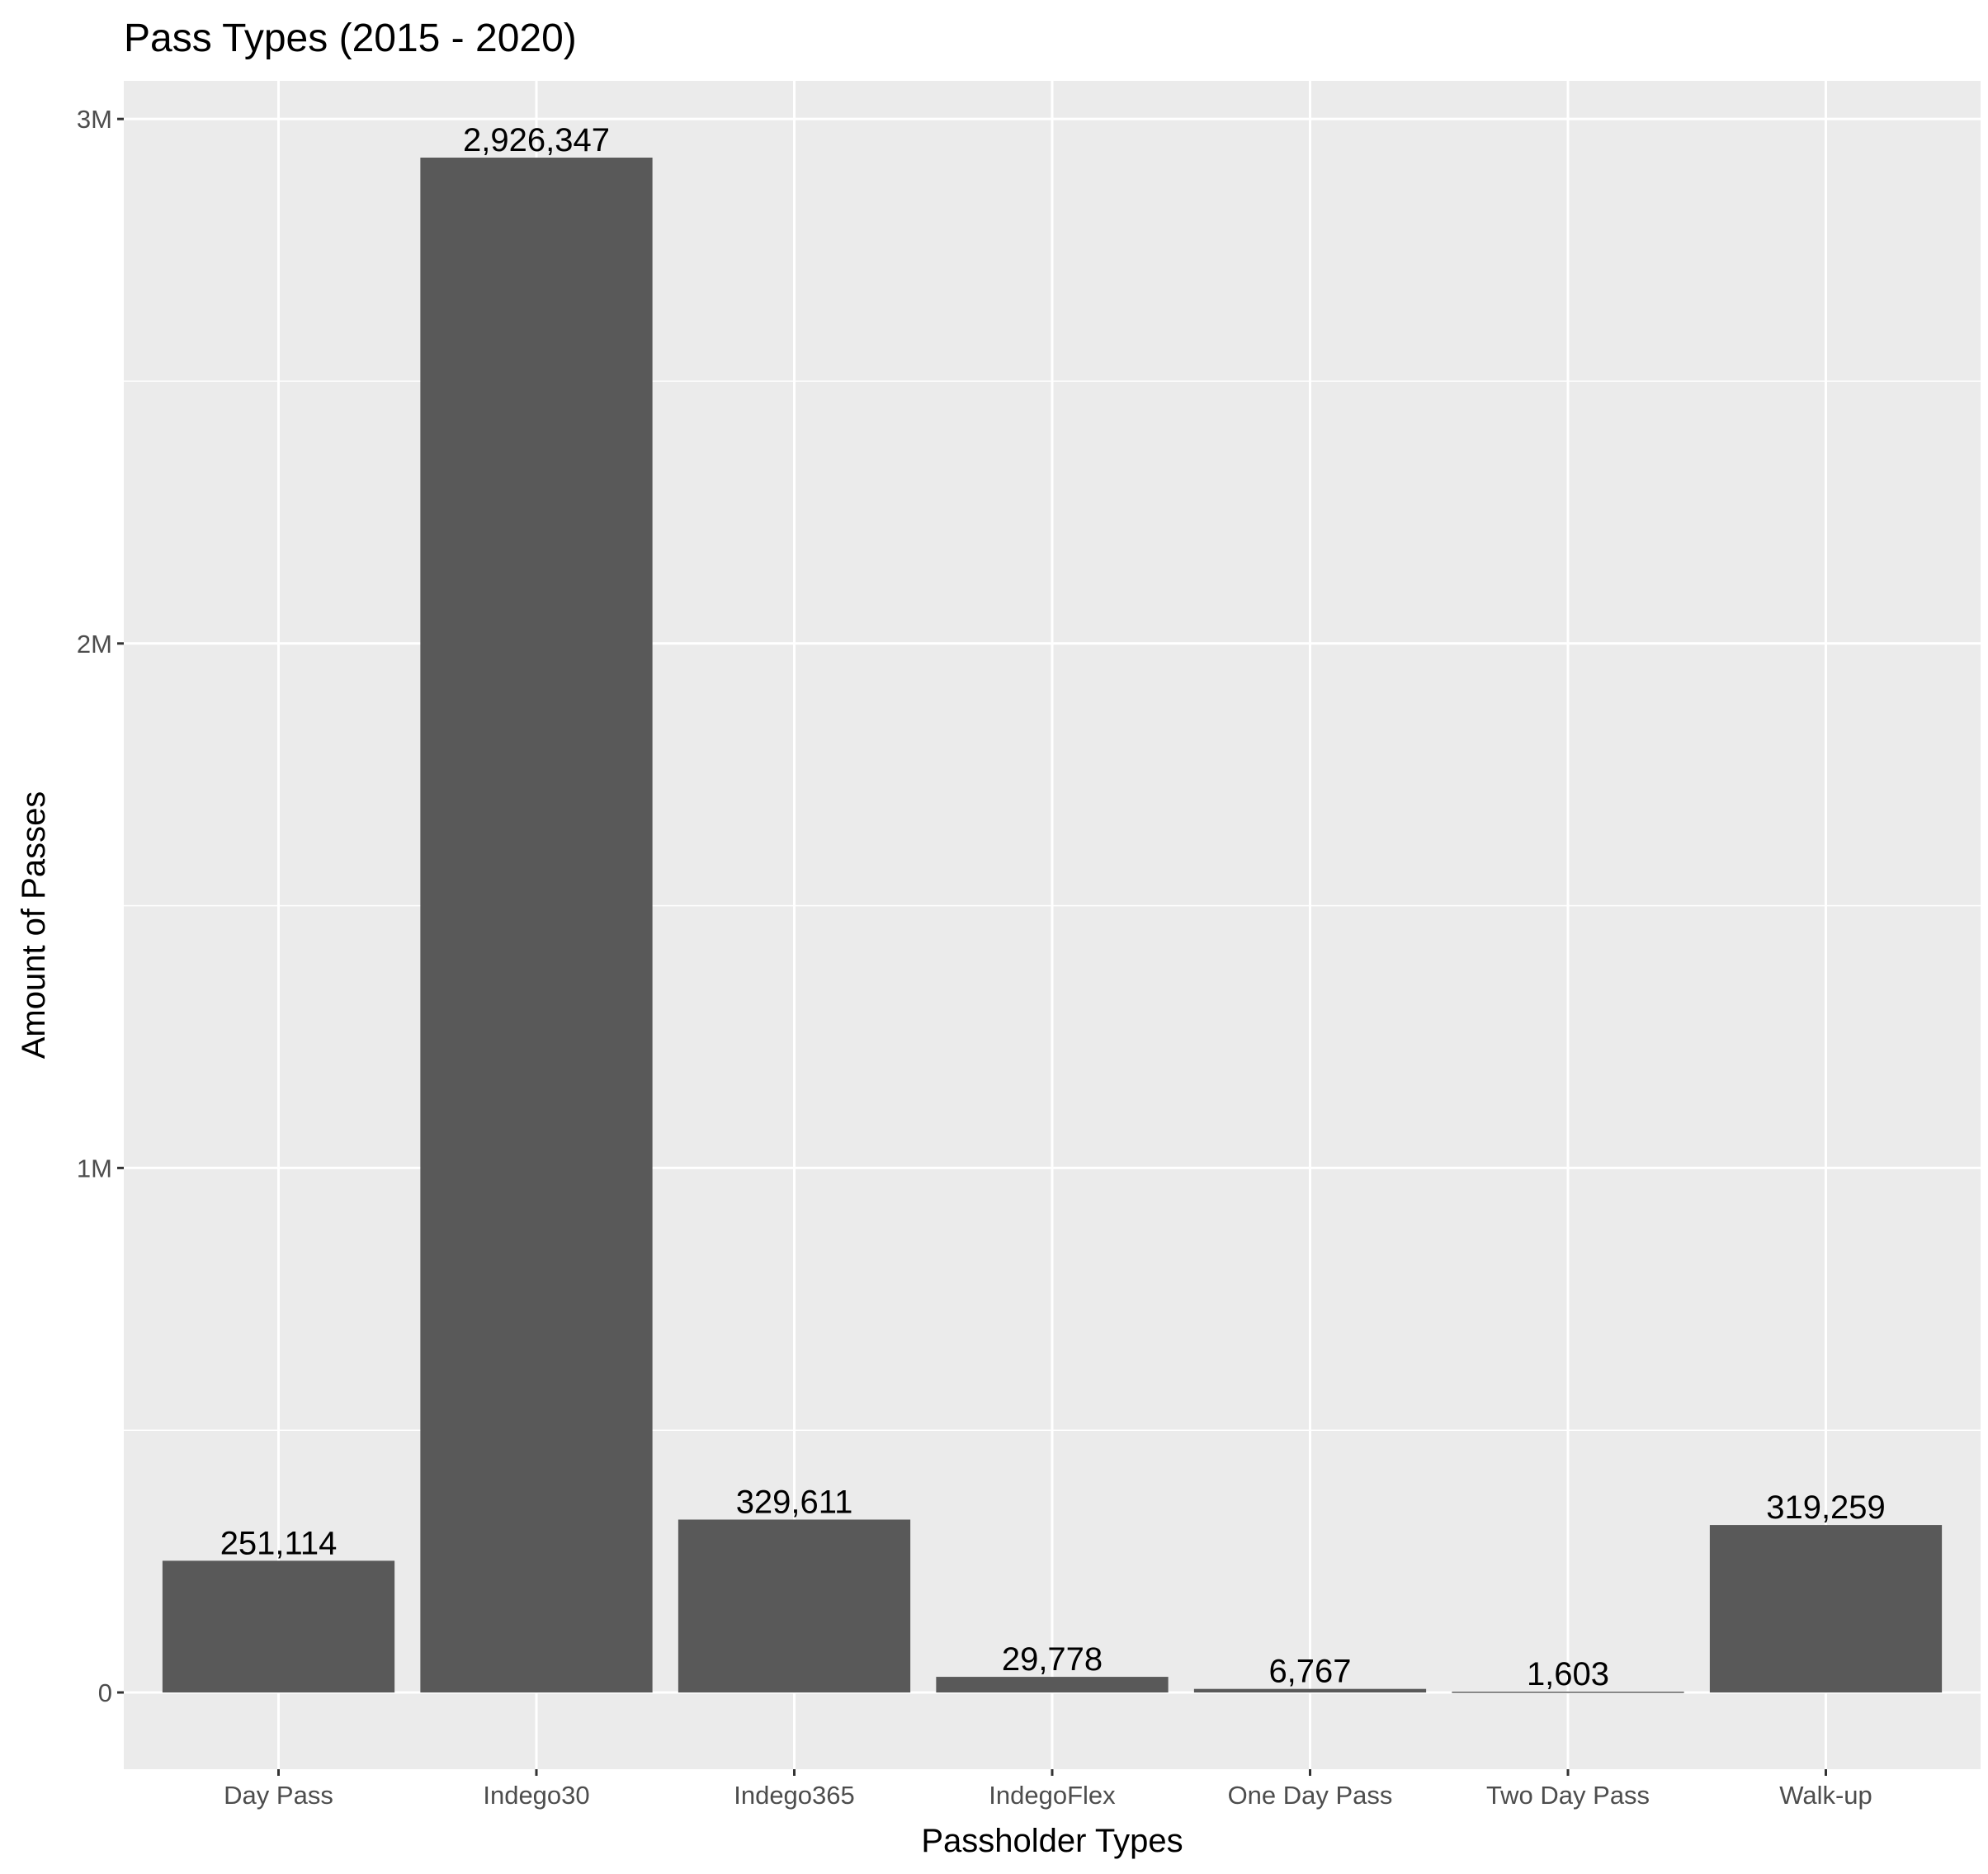 This screenshot has height=1874, width=1988. Describe the element at coordinates (1826, 1795) in the screenshot. I see `x-tick-label: Walk-up` at that location.